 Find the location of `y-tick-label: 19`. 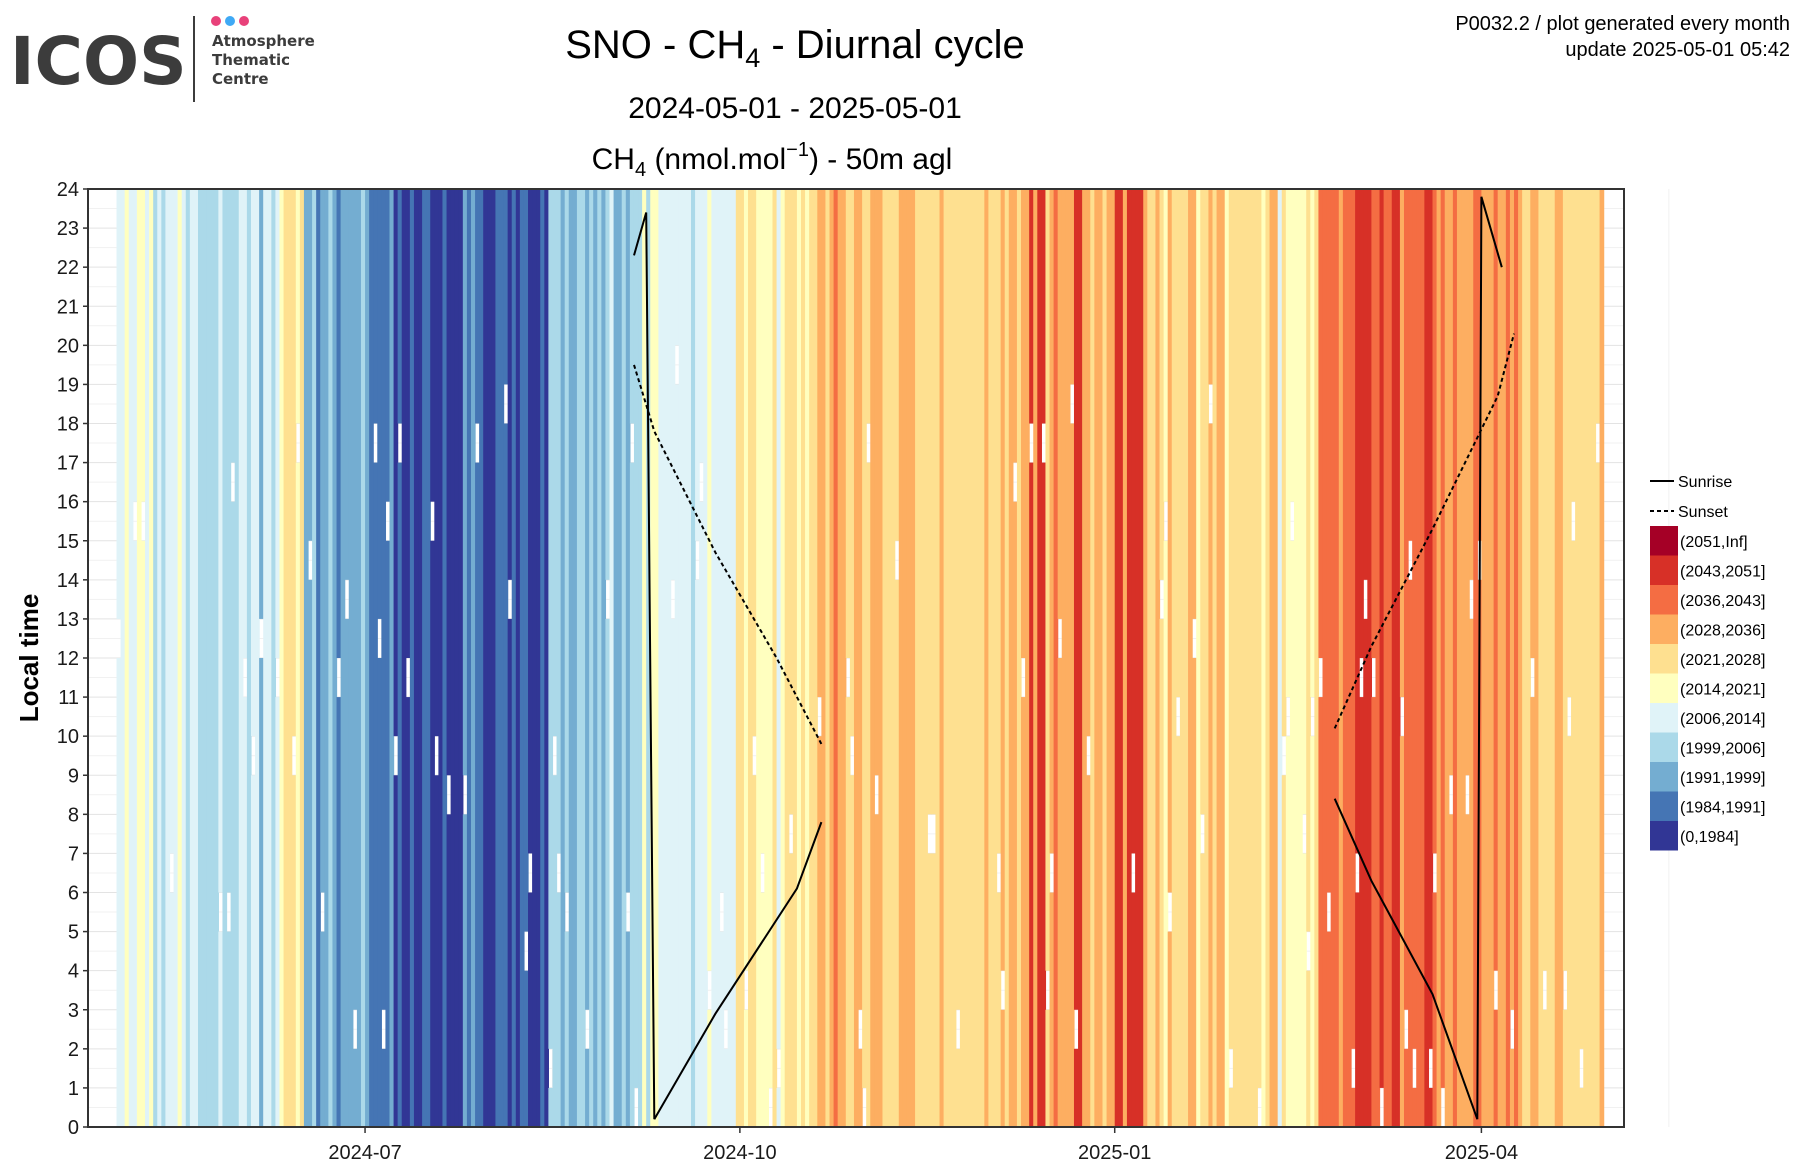

y-tick-label: 19 is located at coordinates (68, 385).